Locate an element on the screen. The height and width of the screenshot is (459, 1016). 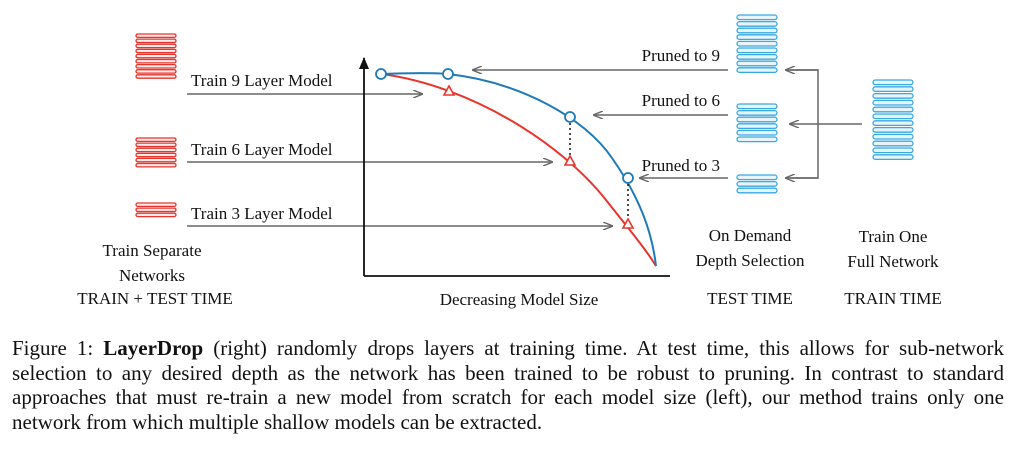
train-9-layer-label: Train 9 Layer Model is located at coordinates (262, 80).